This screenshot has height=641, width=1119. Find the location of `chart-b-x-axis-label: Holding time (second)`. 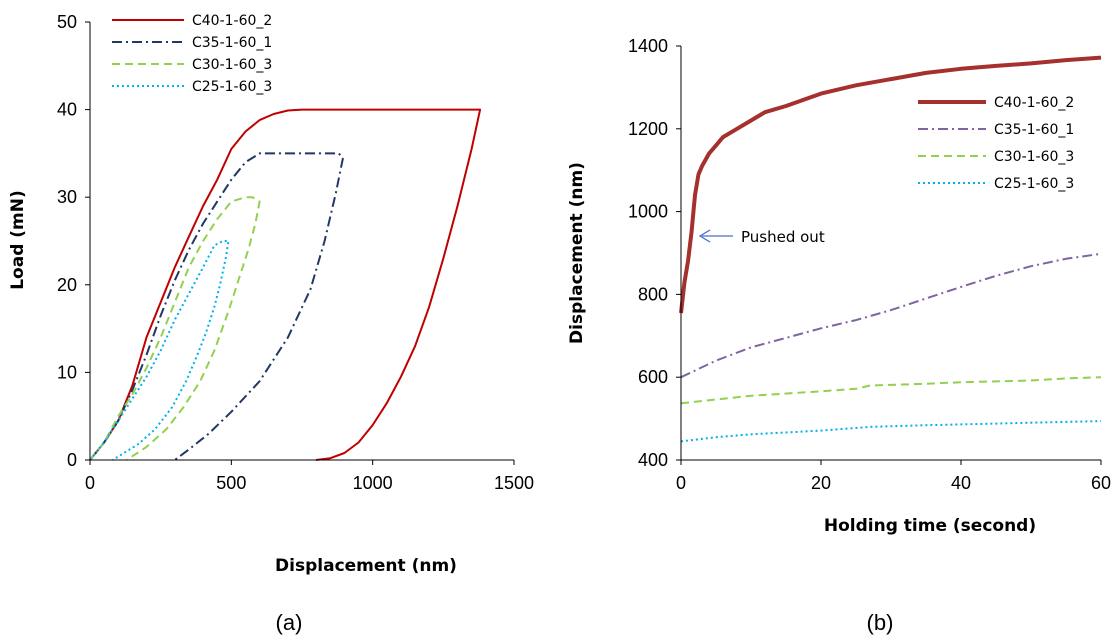

chart-b-x-axis-label: Holding time (second) is located at coordinates (930, 526).